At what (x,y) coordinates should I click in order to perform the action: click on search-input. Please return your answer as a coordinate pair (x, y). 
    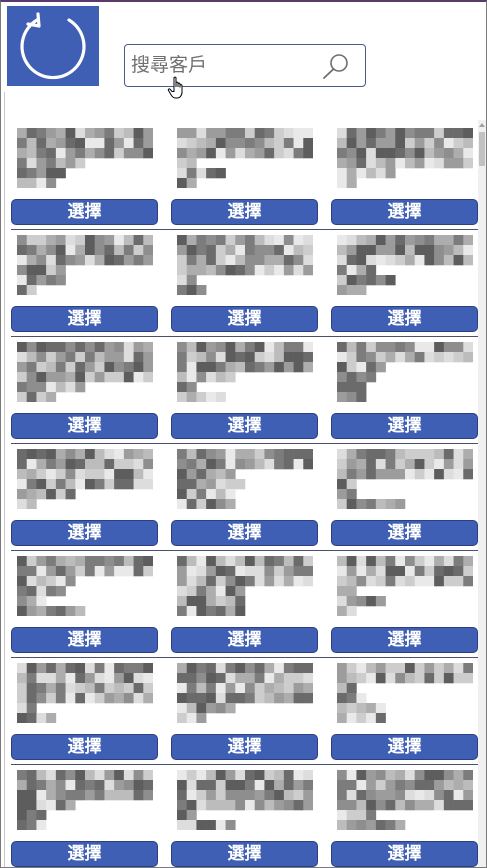
    Looking at the image, I should click on (221, 65).